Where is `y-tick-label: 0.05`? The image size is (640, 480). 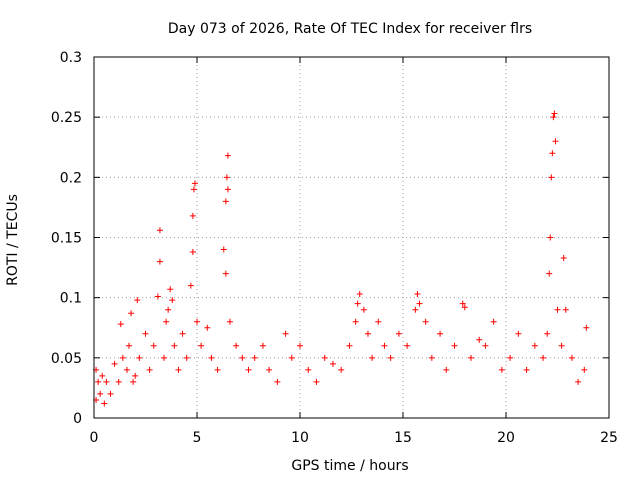 y-tick-label: 0.05 is located at coordinates (66, 359).